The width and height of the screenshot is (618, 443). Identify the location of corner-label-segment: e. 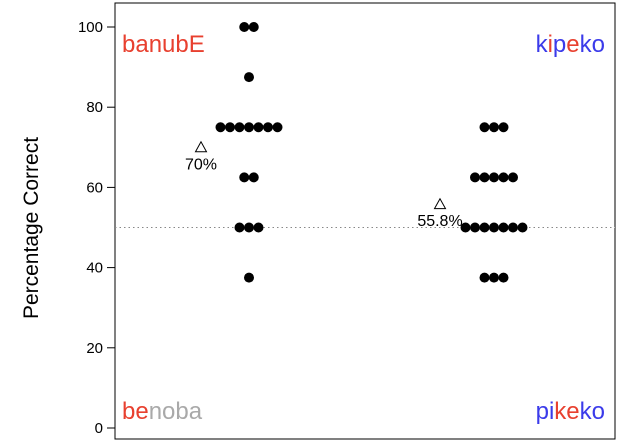
(572, 44).